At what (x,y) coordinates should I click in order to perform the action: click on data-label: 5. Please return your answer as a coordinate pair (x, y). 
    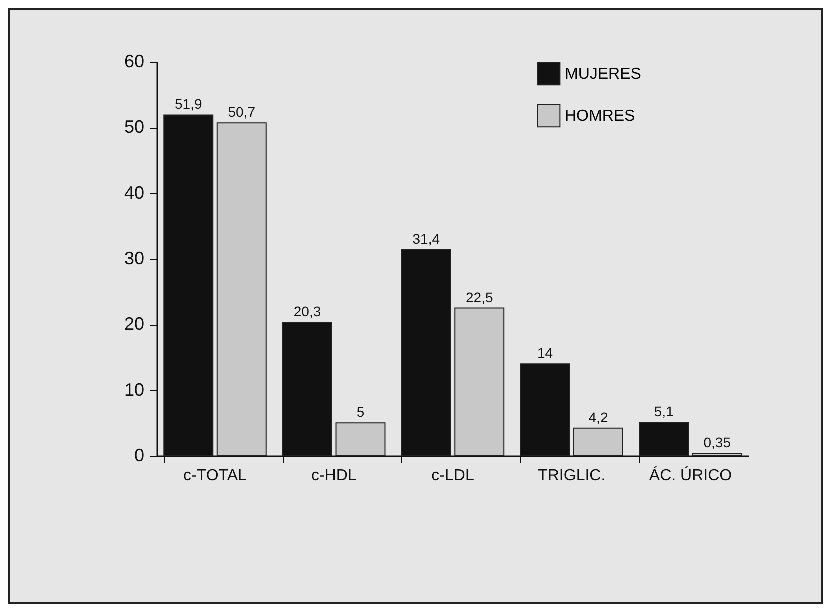
    Looking at the image, I should click on (360, 412).